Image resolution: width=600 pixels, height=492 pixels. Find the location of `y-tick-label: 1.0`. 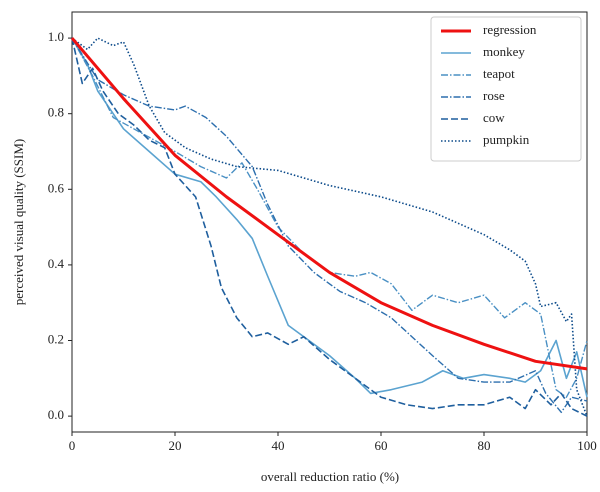

y-tick-label: 1.0 is located at coordinates (56, 36).